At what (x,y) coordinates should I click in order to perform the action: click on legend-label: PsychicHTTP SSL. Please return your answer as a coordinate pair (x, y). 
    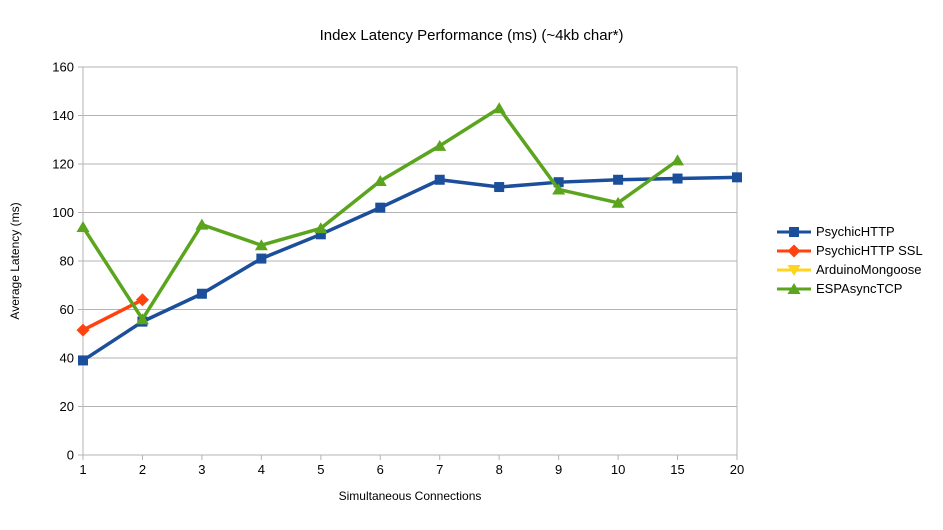
    Looking at the image, I should click on (869, 250).